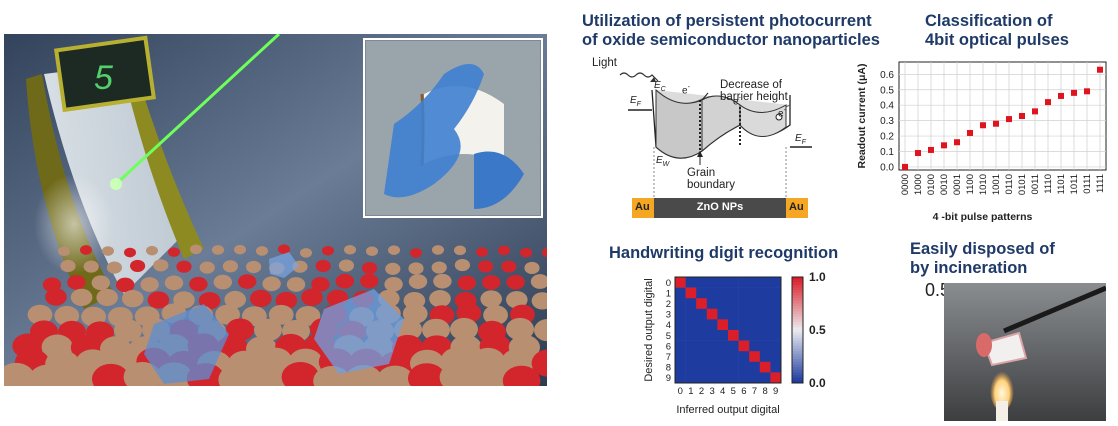 This screenshot has height=426, width=1118. Describe the element at coordinates (997, 40) in the screenshot. I see `classification-heading-line2: 4bit optical pulses` at that location.